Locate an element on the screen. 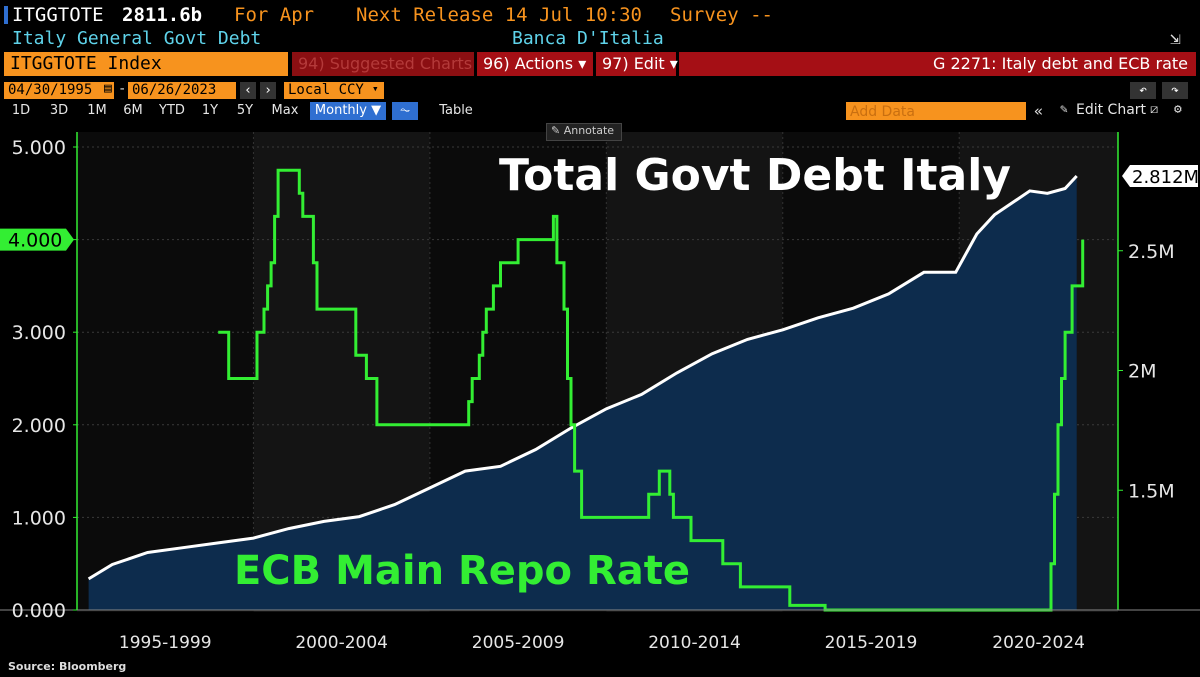  left-tick-label: 0.000 is located at coordinates (39, 611).